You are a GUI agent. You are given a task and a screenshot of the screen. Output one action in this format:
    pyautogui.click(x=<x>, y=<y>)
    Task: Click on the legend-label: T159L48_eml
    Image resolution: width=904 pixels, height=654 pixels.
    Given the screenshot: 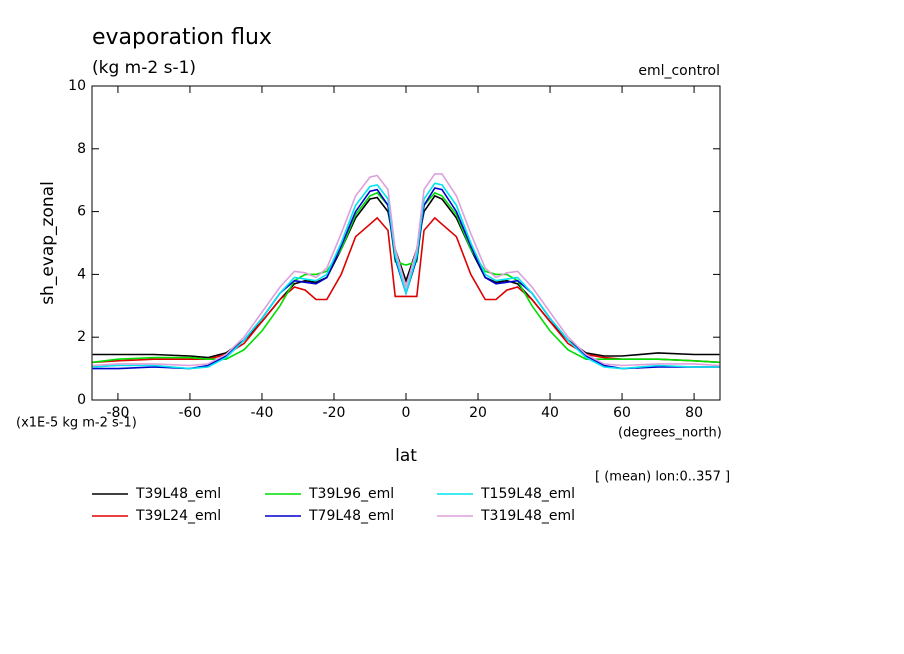 What is the action you would take?
    pyautogui.click(x=527, y=494)
    